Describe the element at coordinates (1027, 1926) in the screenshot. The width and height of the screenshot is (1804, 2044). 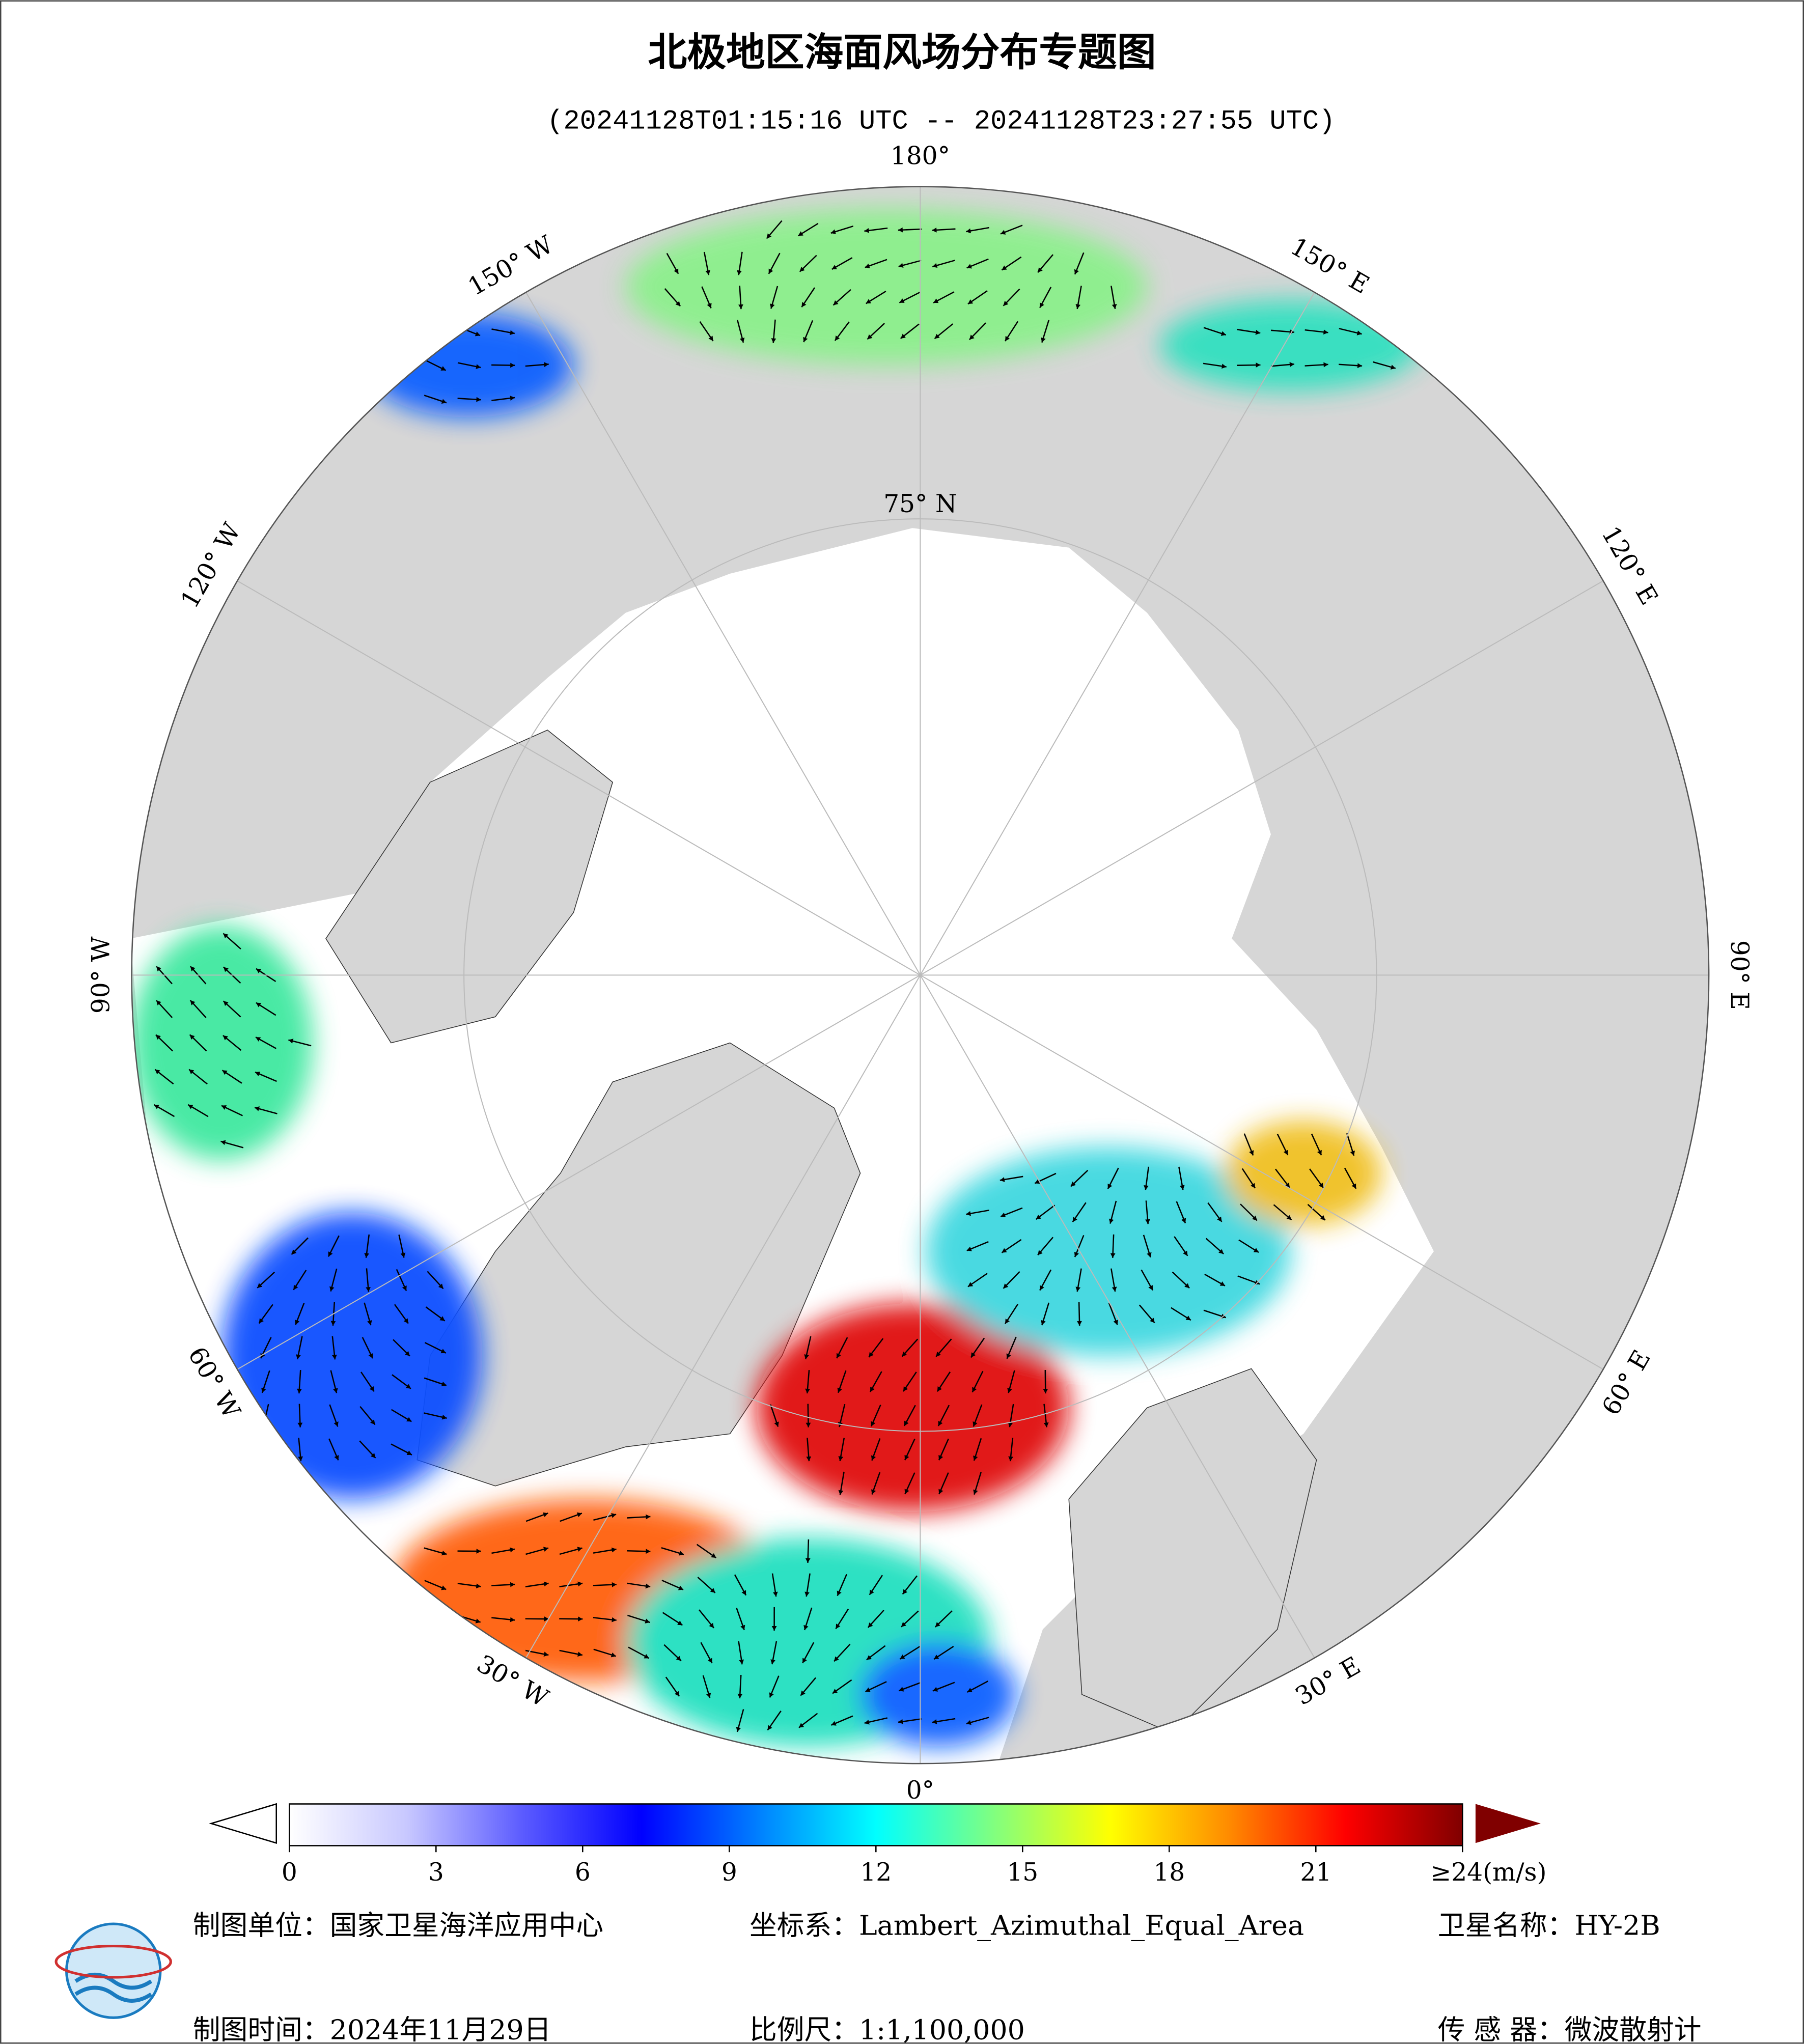
I see `coordinate-system: 坐标系：Lambert_Azimuthal_Equal_Area` at that location.